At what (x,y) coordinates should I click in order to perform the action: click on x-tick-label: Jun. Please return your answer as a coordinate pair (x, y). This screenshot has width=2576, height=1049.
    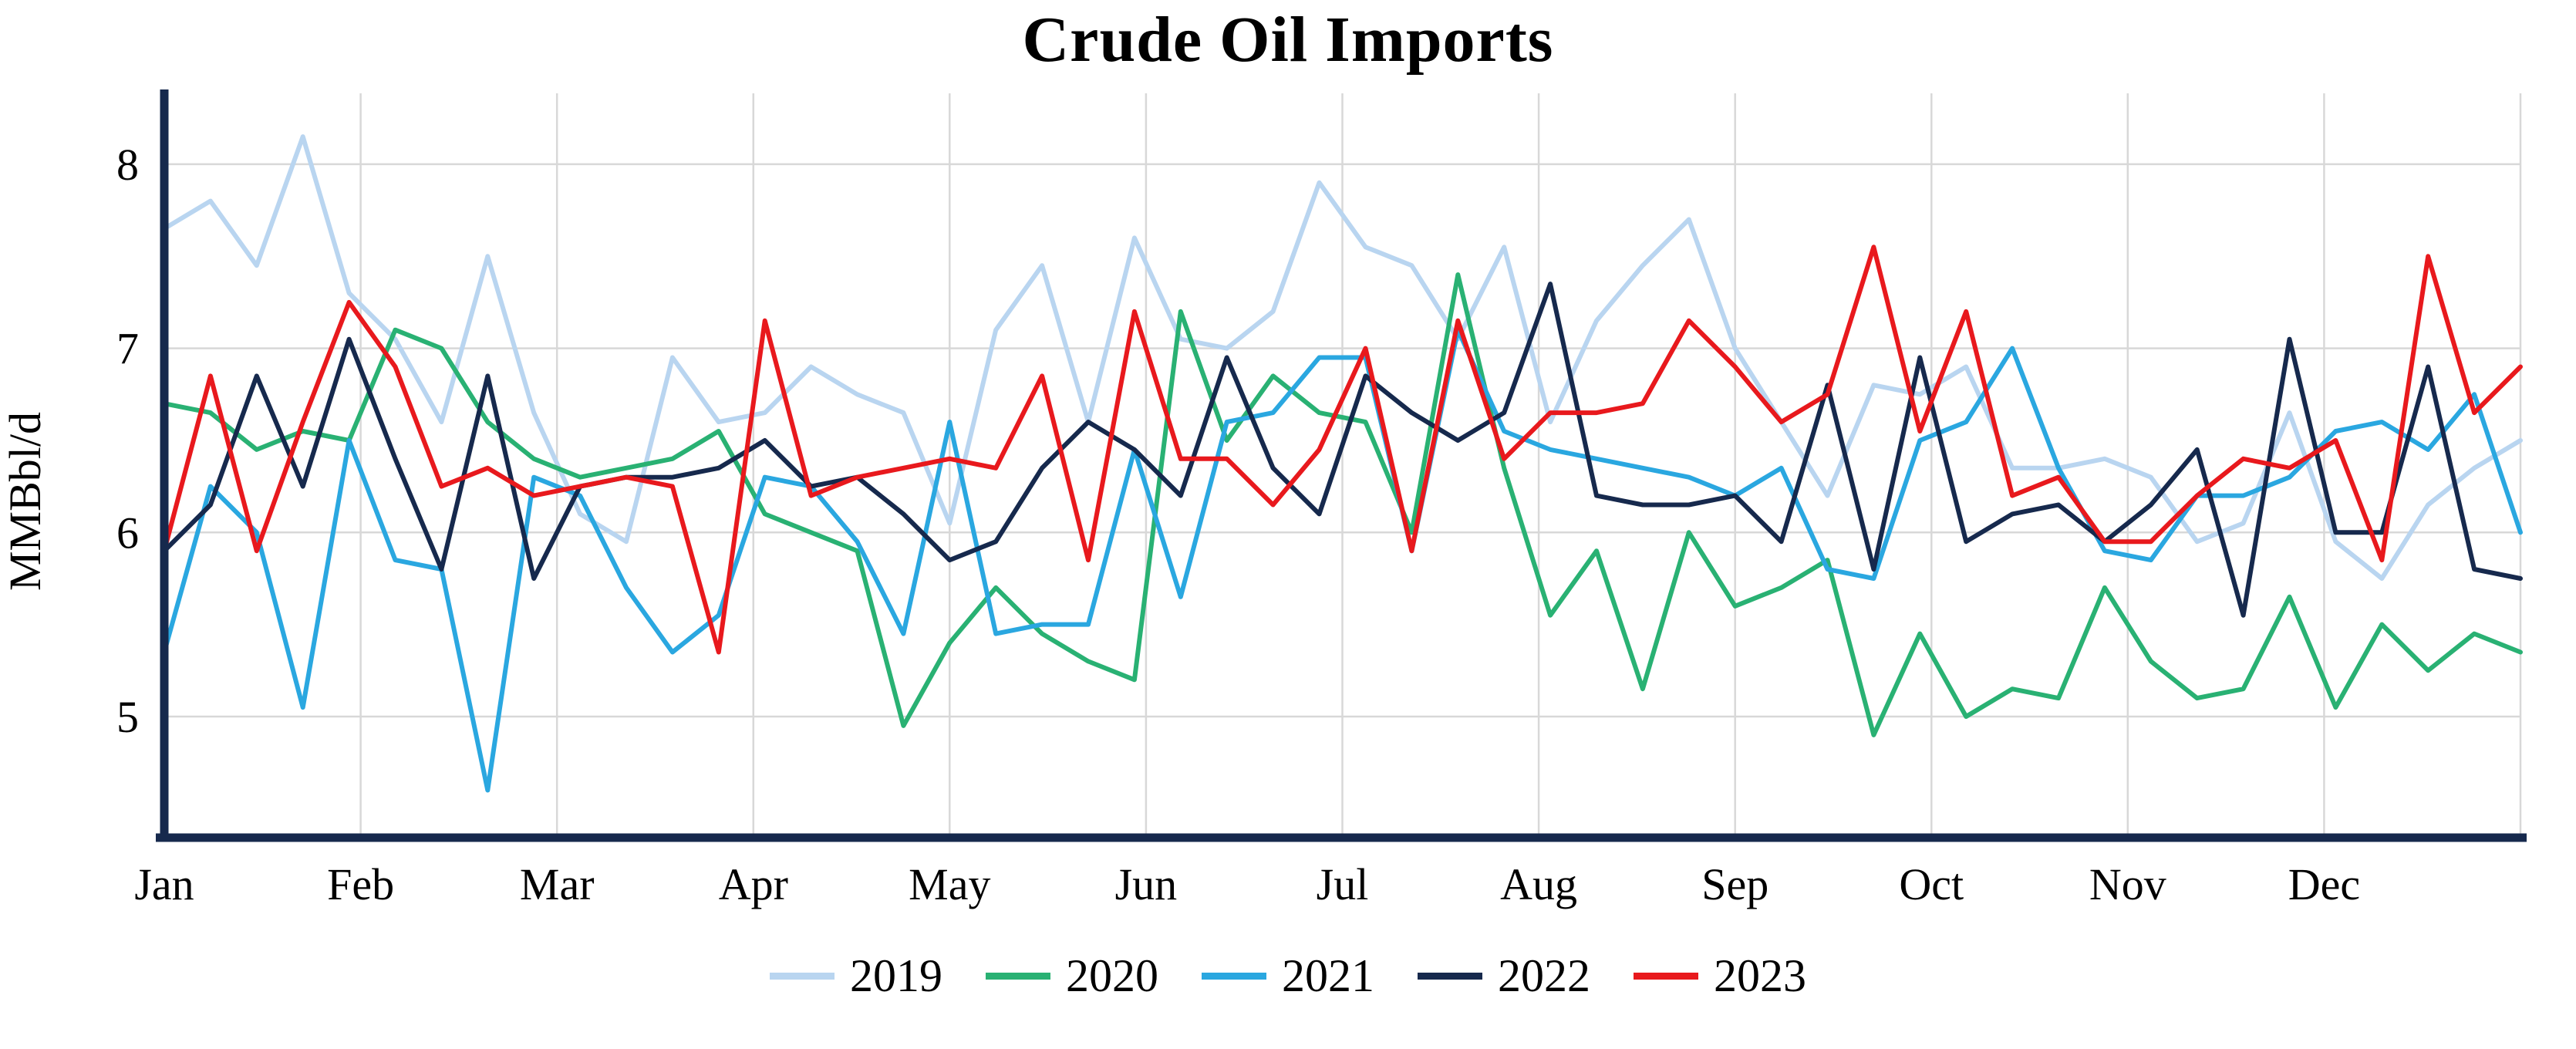
    Looking at the image, I should click on (1146, 884).